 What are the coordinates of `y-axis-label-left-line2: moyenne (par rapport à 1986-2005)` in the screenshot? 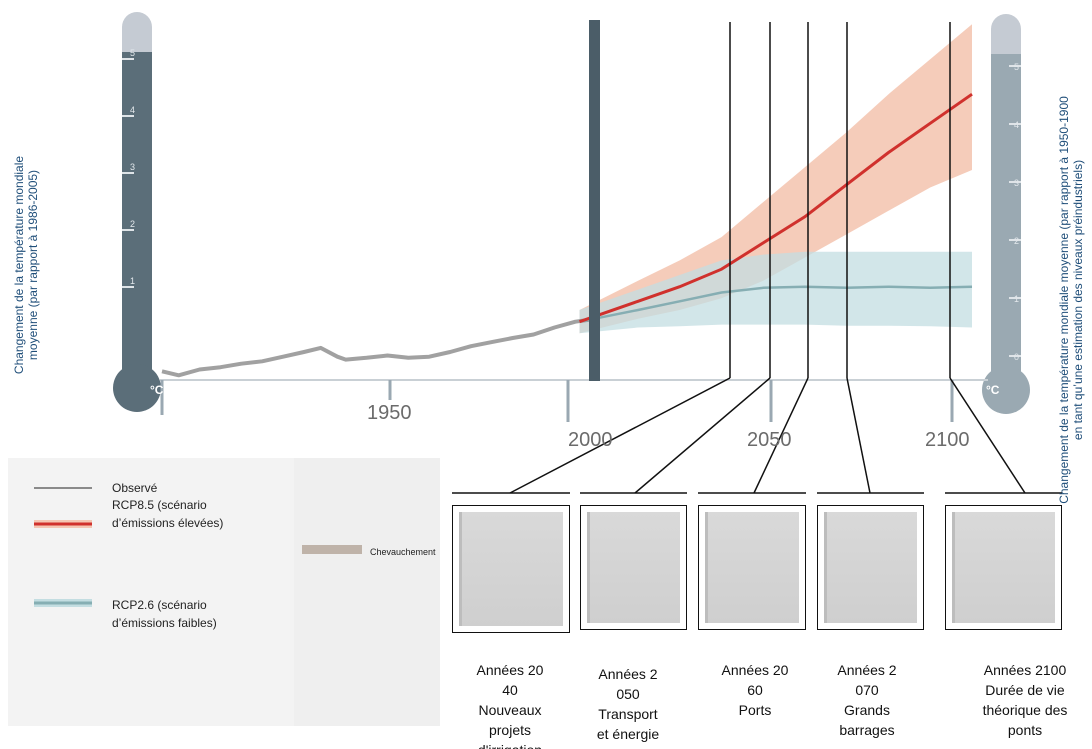 It's located at (33, 265).